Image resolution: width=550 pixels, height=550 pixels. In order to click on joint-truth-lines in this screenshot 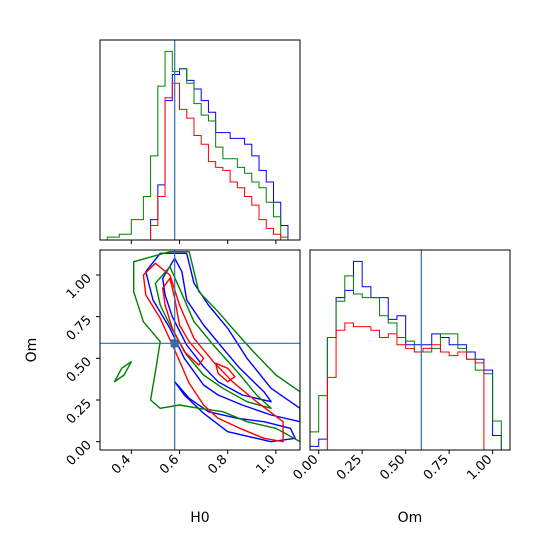, I will do `click(200, 350)`.